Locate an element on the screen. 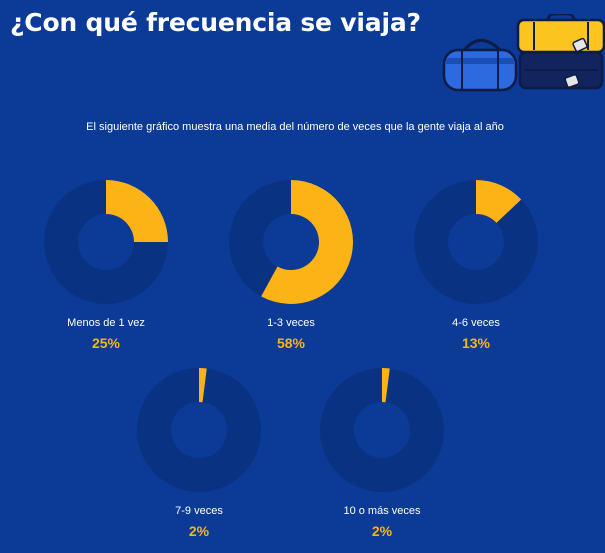  category-label: 10 o más veces is located at coordinates (382, 511).